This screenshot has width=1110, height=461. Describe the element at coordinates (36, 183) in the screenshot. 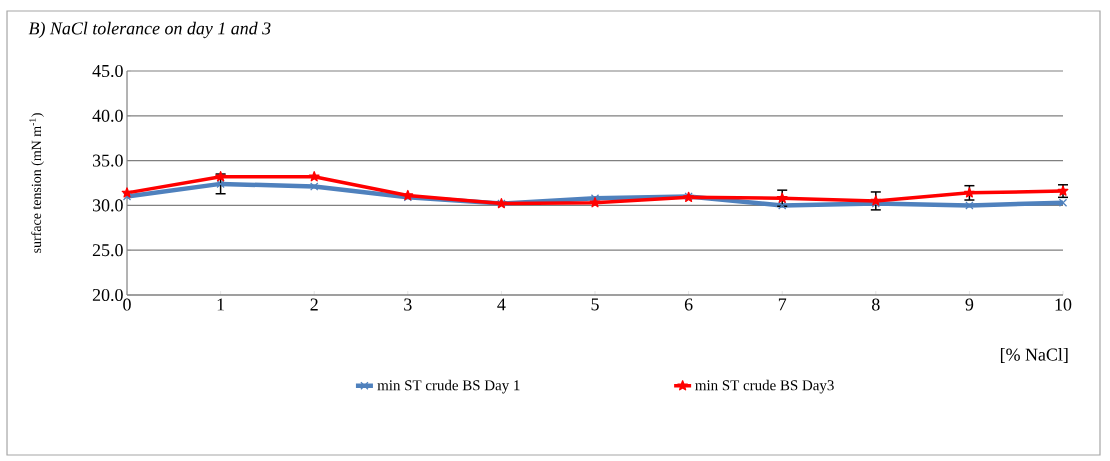

I see `y-axis-title: surface tension (mN m$^{-1}$)` at that location.